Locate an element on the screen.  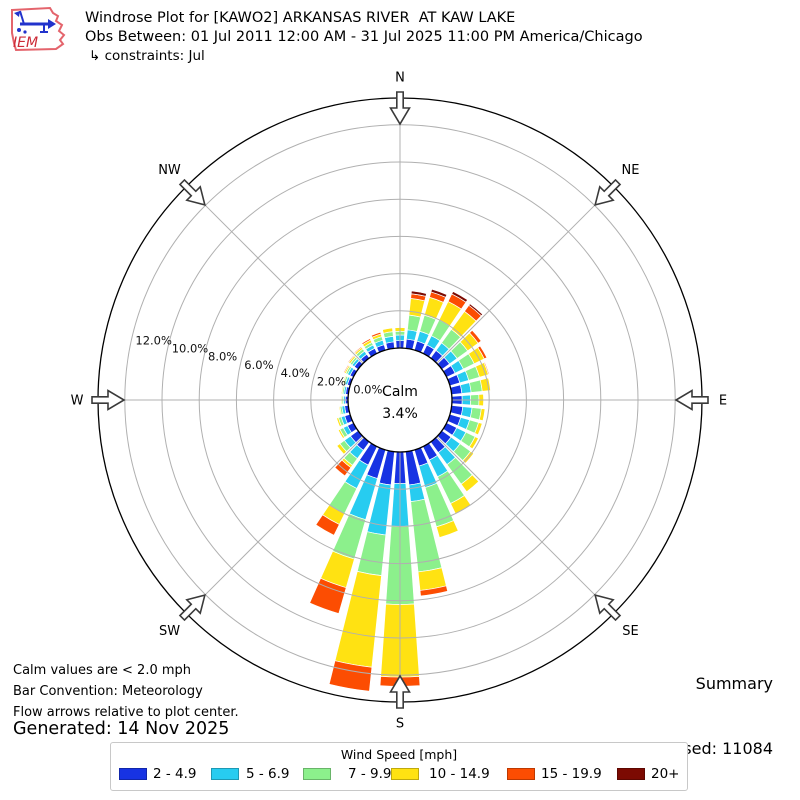
compass-label-W: W is located at coordinates (77, 401).